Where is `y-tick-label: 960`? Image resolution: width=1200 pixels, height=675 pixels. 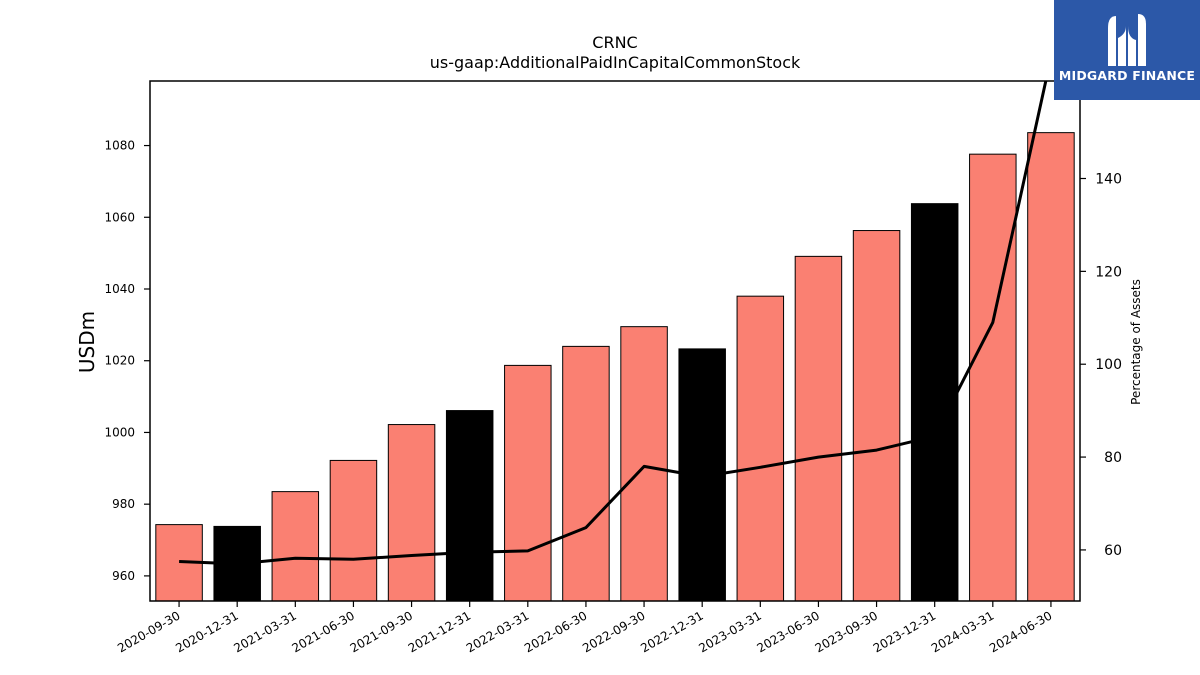 y-tick-label: 960 is located at coordinates (123, 576).